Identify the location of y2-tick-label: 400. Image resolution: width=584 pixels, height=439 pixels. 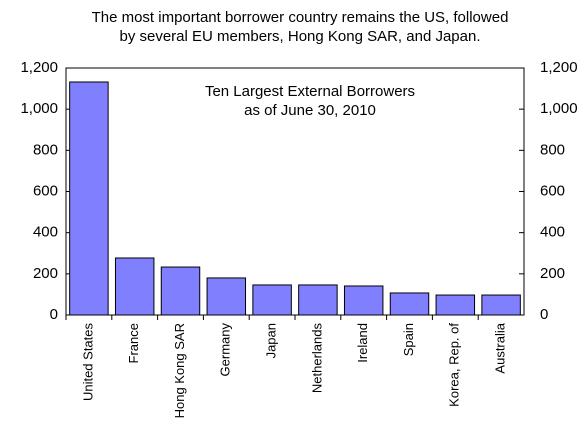
(552, 232).